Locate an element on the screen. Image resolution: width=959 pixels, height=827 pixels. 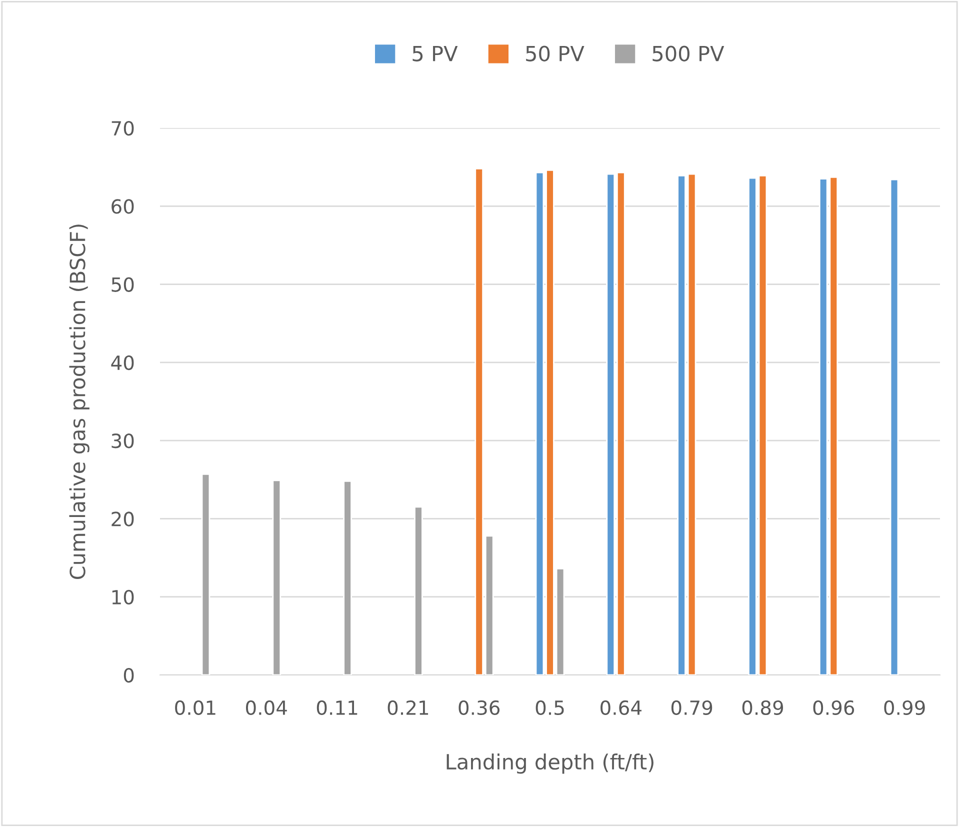
x-tick-label: 0.89 is located at coordinates (763, 708).